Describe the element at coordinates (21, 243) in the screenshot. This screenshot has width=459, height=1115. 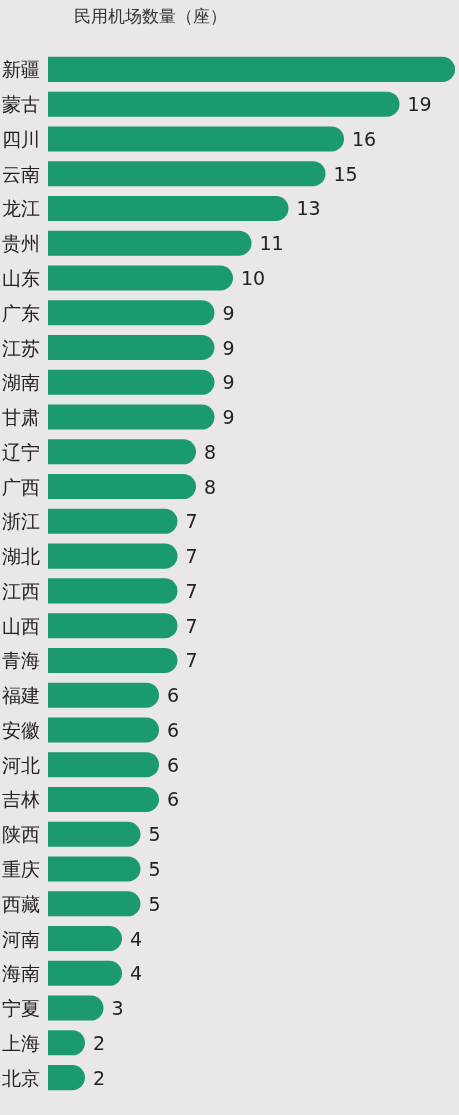
I see `y-tick-label: 贵州` at that location.